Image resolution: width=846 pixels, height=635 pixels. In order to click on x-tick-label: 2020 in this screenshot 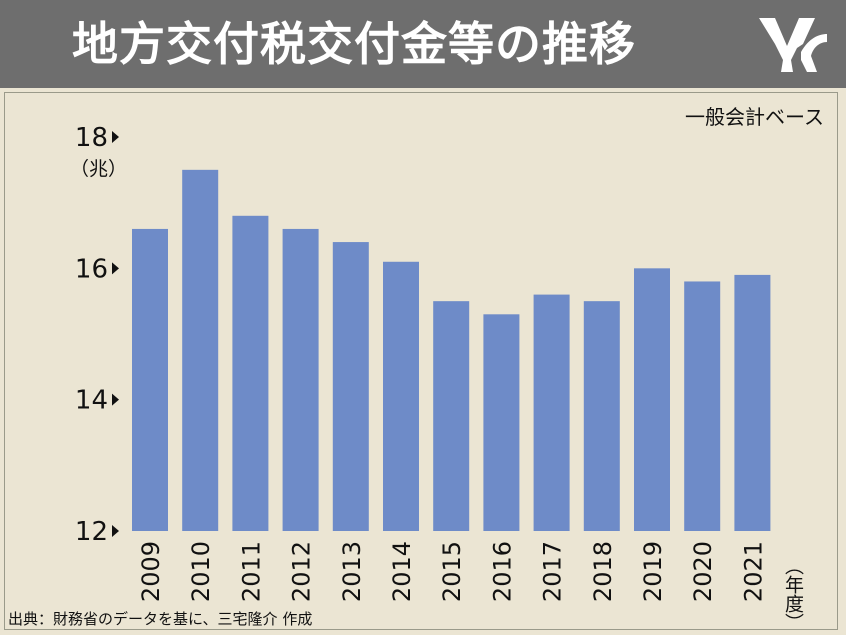, I will do `click(703, 571)`.